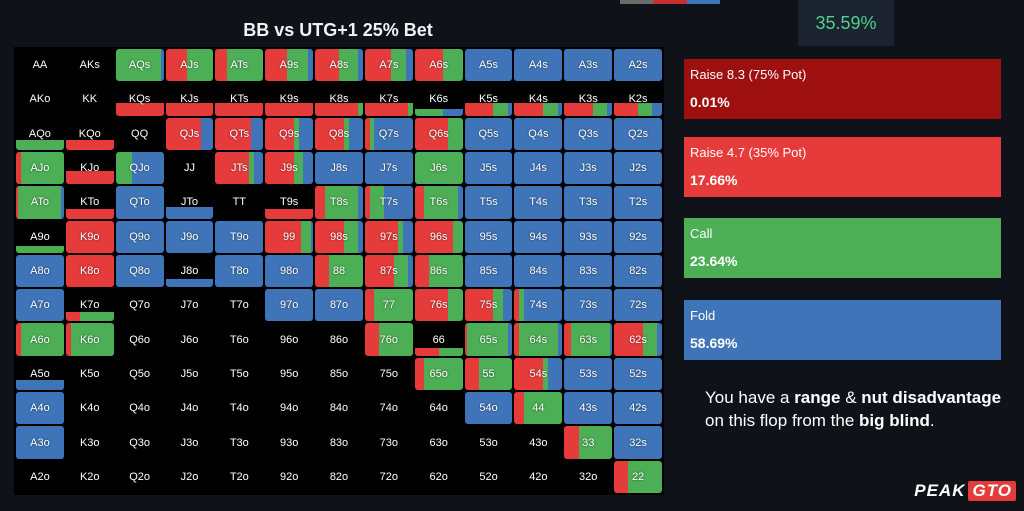  Describe the element at coordinates (638, 408) in the screenshot. I see `hand-cell-42s: 42s` at that location.